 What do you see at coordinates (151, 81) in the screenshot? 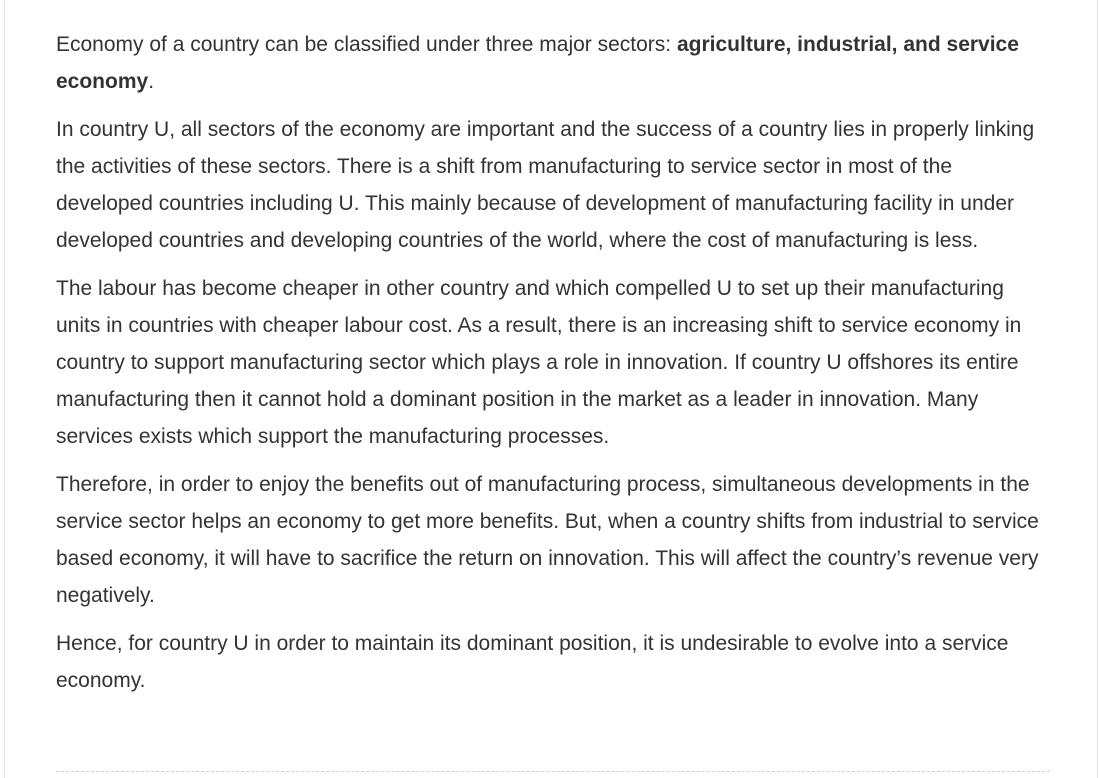
I see `paragraph-intro-end: .` at bounding box center [151, 81].